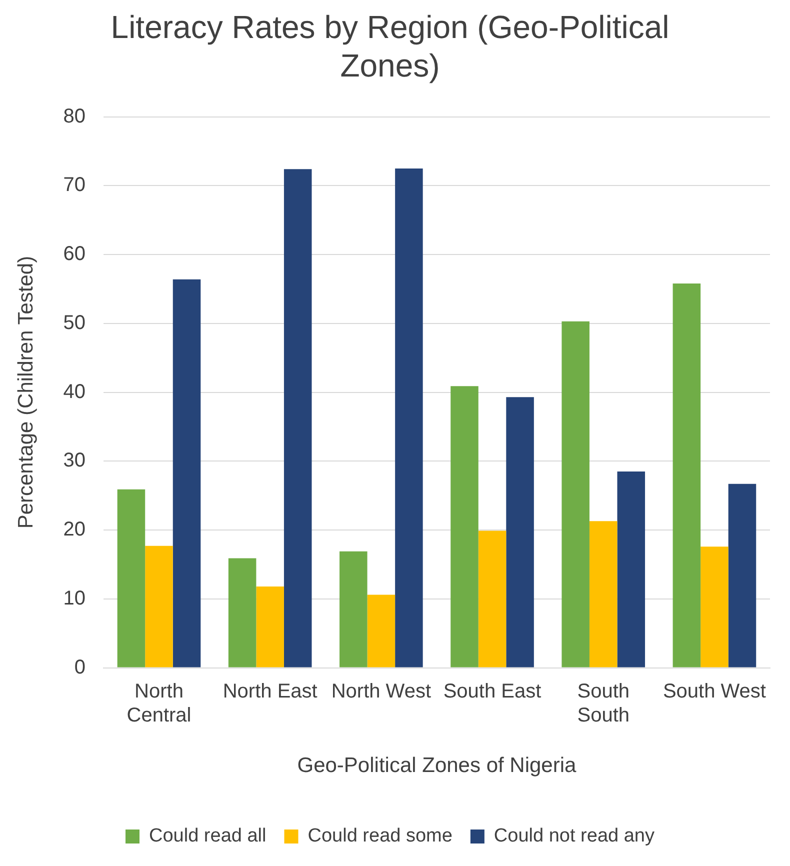 The image size is (790, 866). What do you see at coordinates (74, 529) in the screenshot?
I see `y-tick-label: 20` at bounding box center [74, 529].